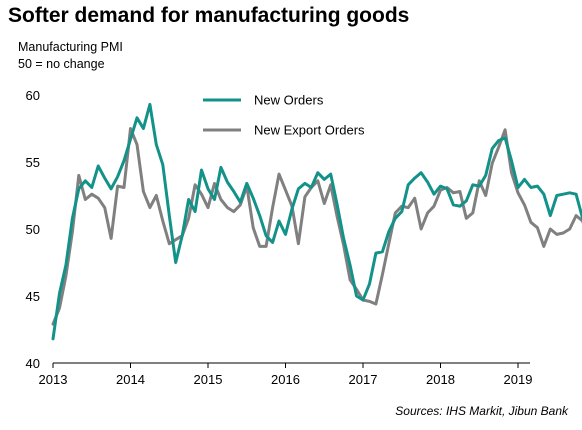 The height and width of the screenshot is (430, 582). I want to click on baseline-note: 50 = no change, so click(61, 64).